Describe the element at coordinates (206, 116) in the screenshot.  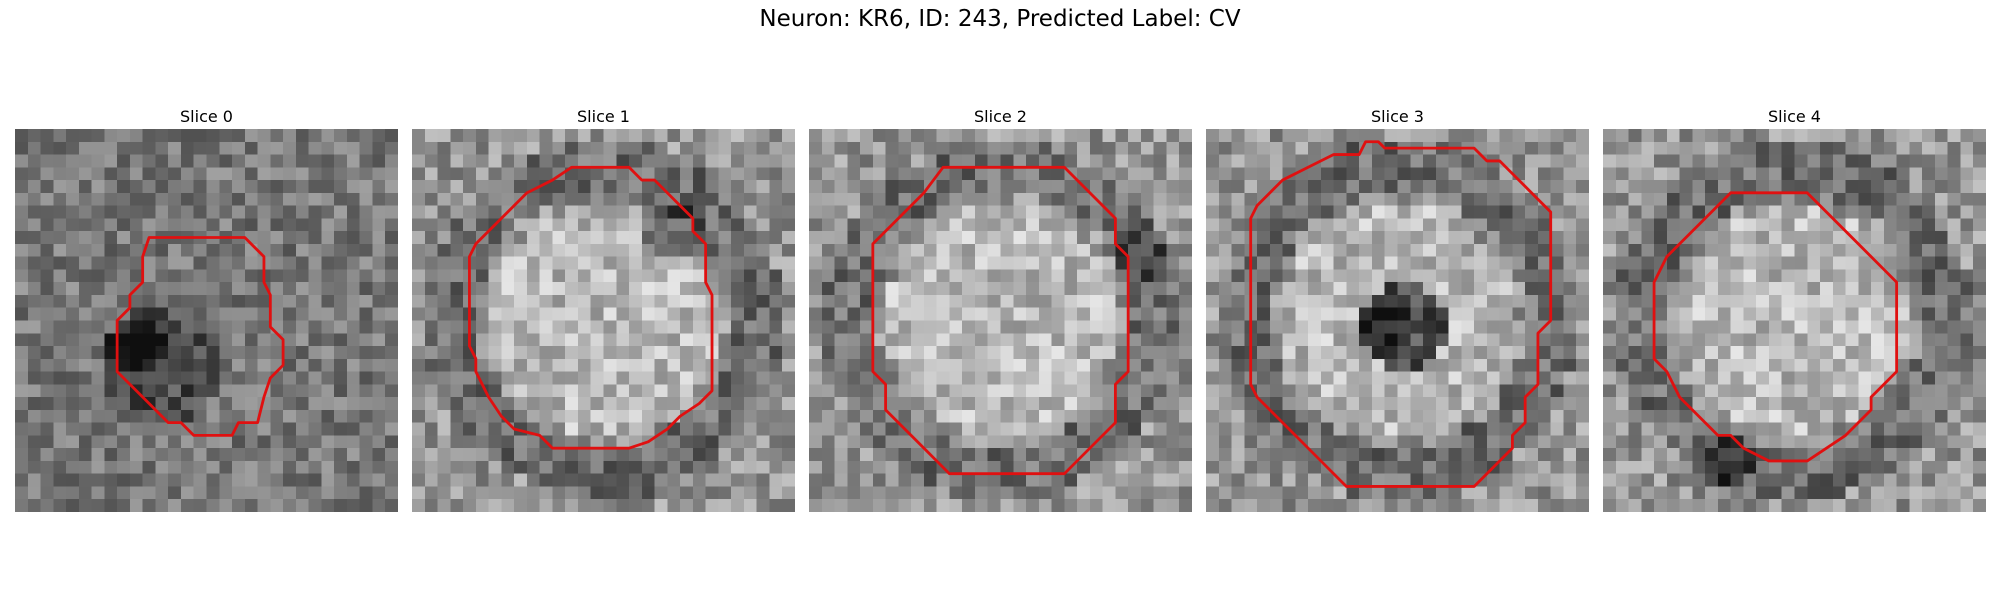
I see `slice-title: Slice 0` at that location.